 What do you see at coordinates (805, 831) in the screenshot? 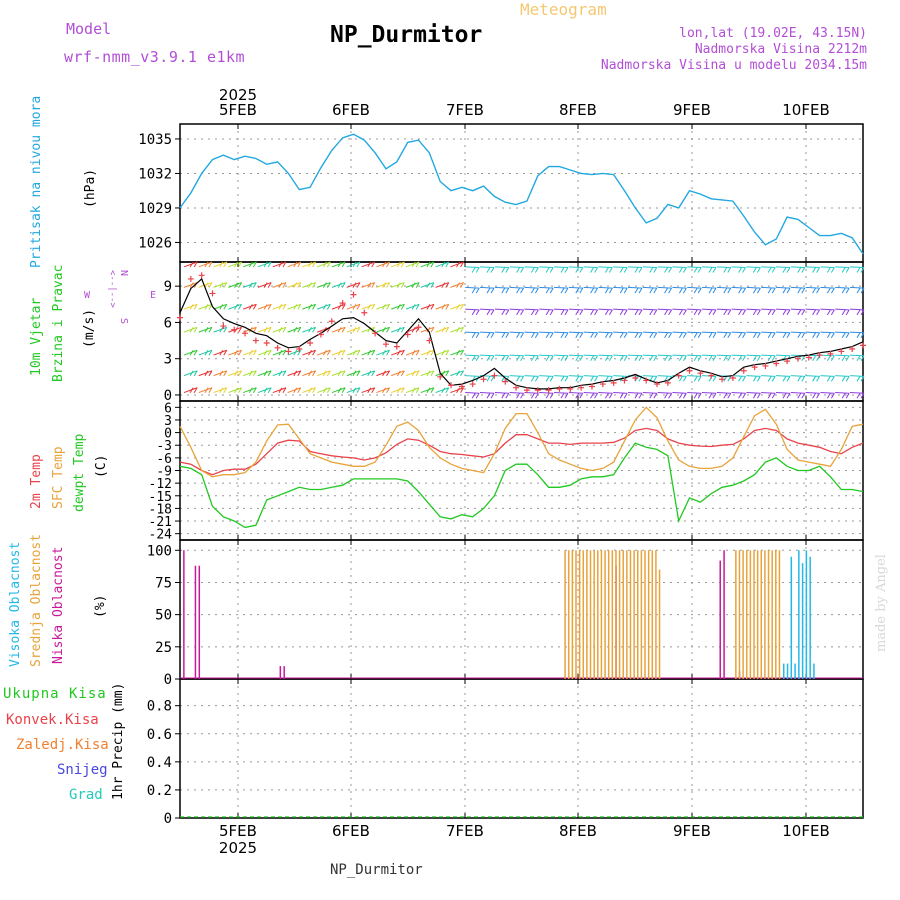
I see `x-tick-label-bottom: 10FEB` at bounding box center [805, 831].